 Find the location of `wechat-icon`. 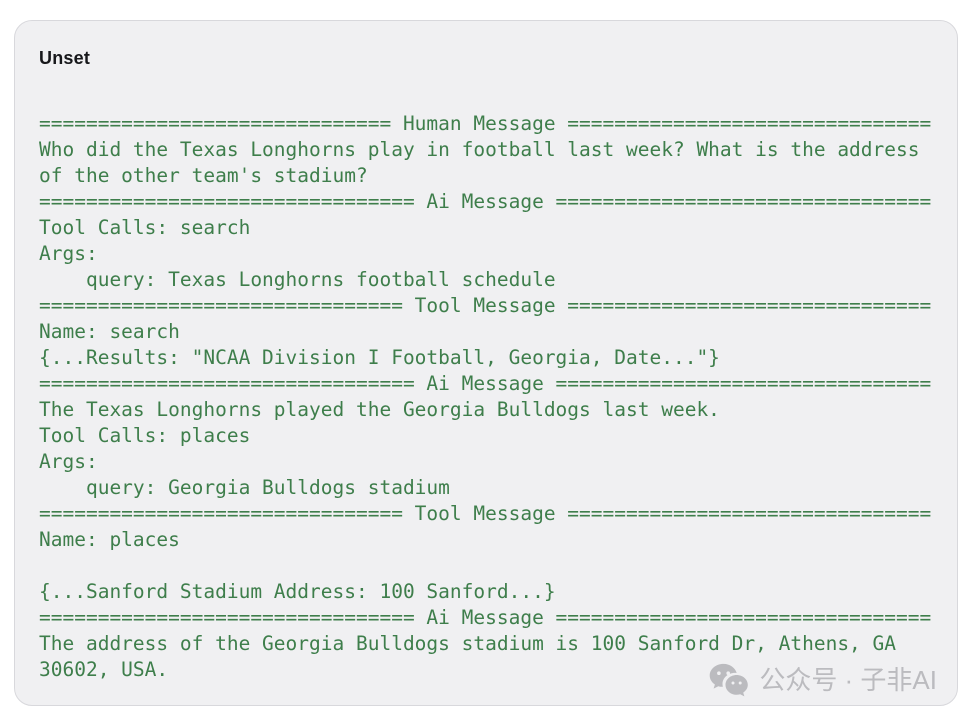

wechat-icon is located at coordinates (729, 680).